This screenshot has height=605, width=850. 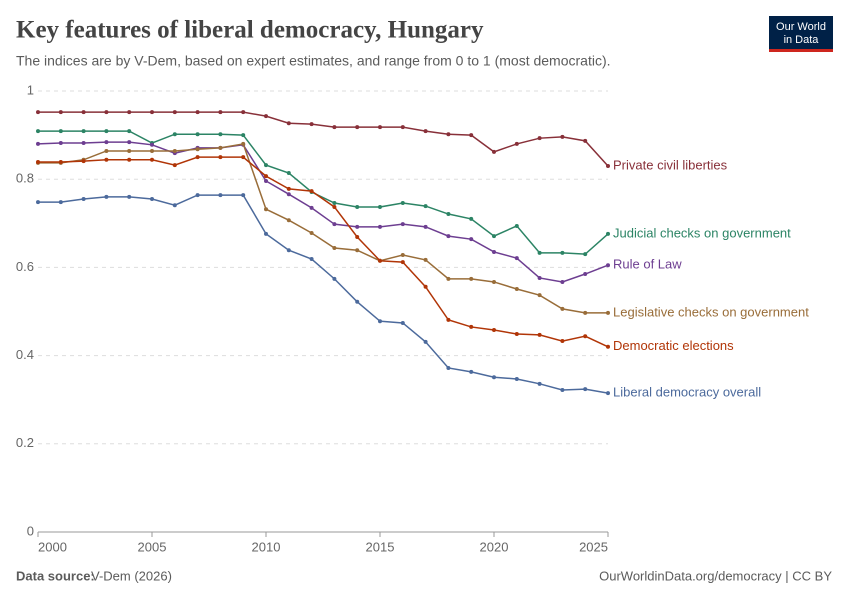 What do you see at coordinates (801, 50) in the screenshot?
I see `logo-bar` at bounding box center [801, 50].